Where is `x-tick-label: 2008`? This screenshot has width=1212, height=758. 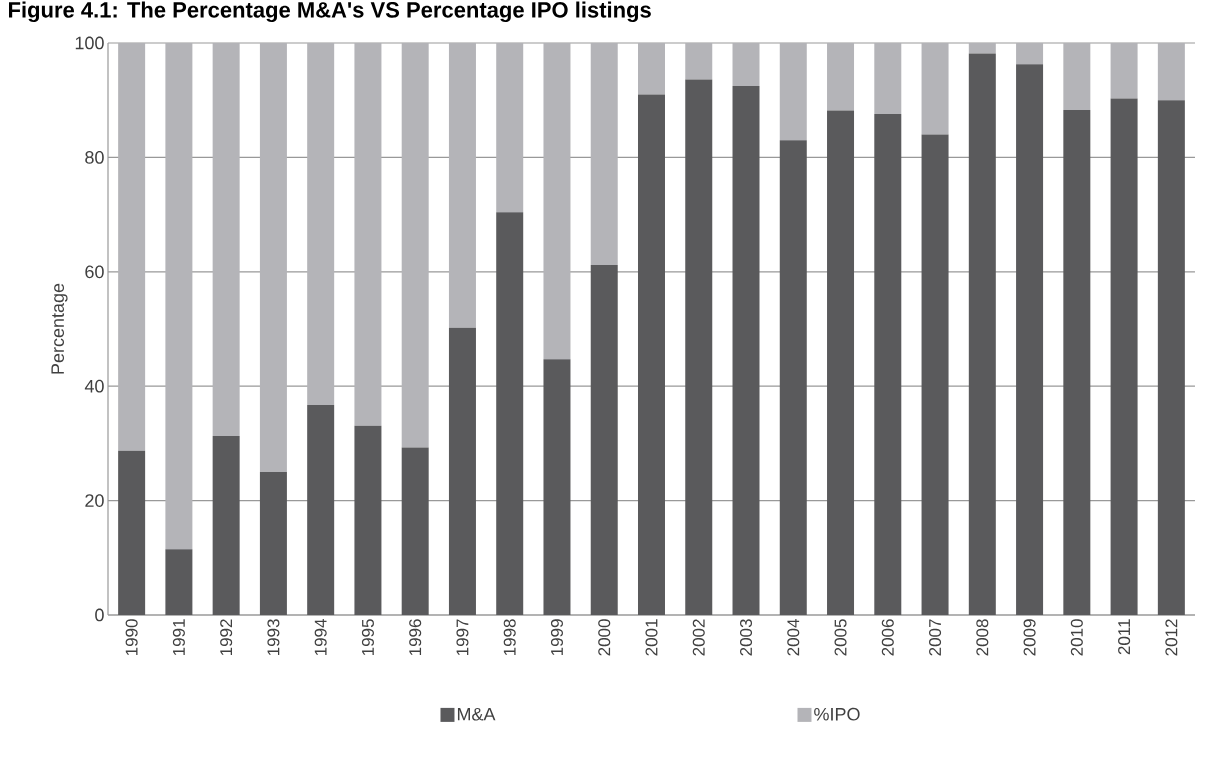
x-tick-label: 2008 is located at coordinates (982, 637).